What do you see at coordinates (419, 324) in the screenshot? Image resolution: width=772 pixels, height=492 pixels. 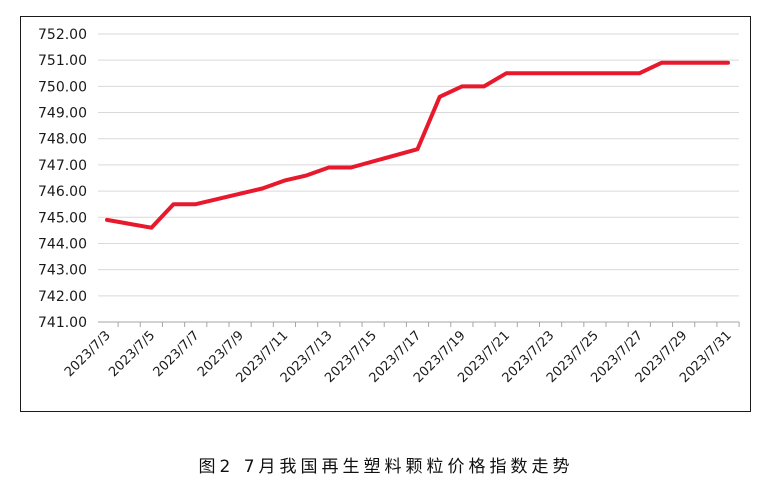 I see `x-axis` at bounding box center [419, 324].